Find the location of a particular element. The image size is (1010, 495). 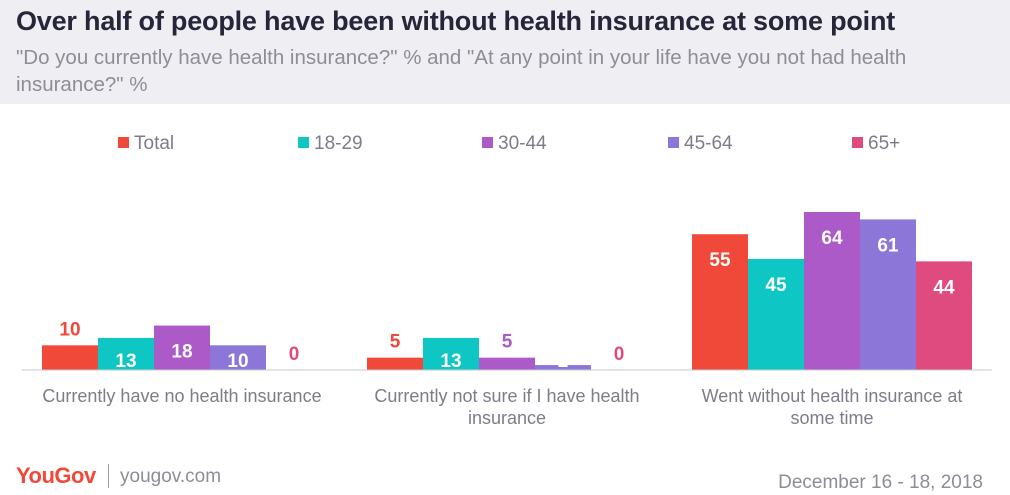

data-label-45-64-1: 10 is located at coordinates (237, 361).